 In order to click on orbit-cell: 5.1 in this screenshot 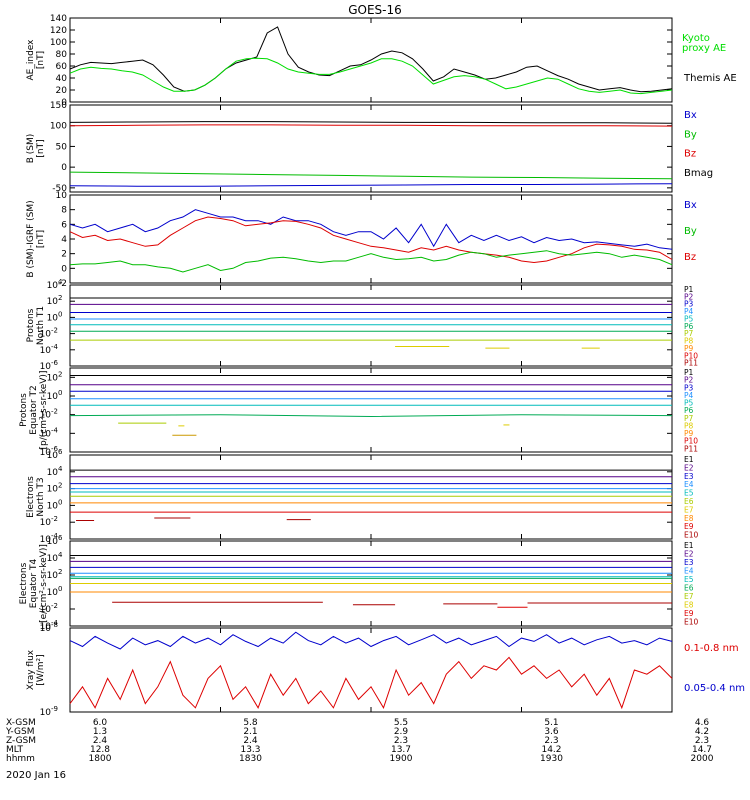, I will do `click(551, 723)`.